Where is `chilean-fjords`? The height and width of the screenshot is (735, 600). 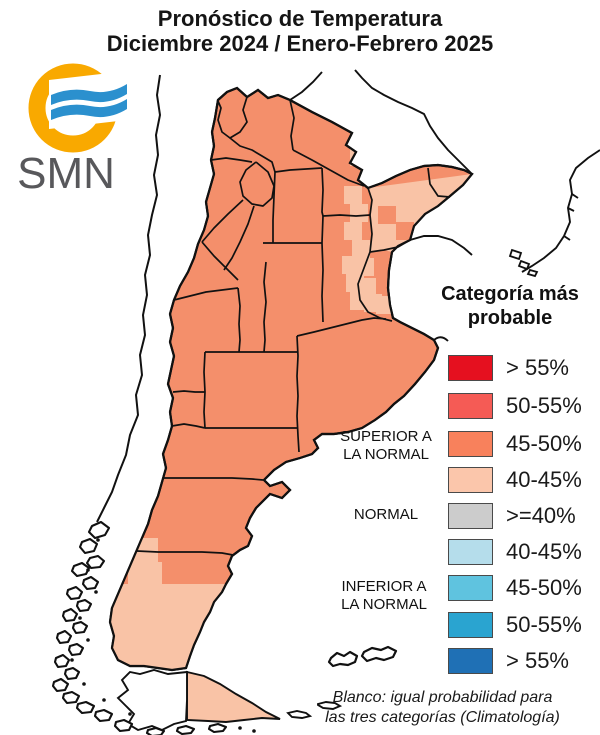 chilean-fjords is located at coordinates (139, 627).